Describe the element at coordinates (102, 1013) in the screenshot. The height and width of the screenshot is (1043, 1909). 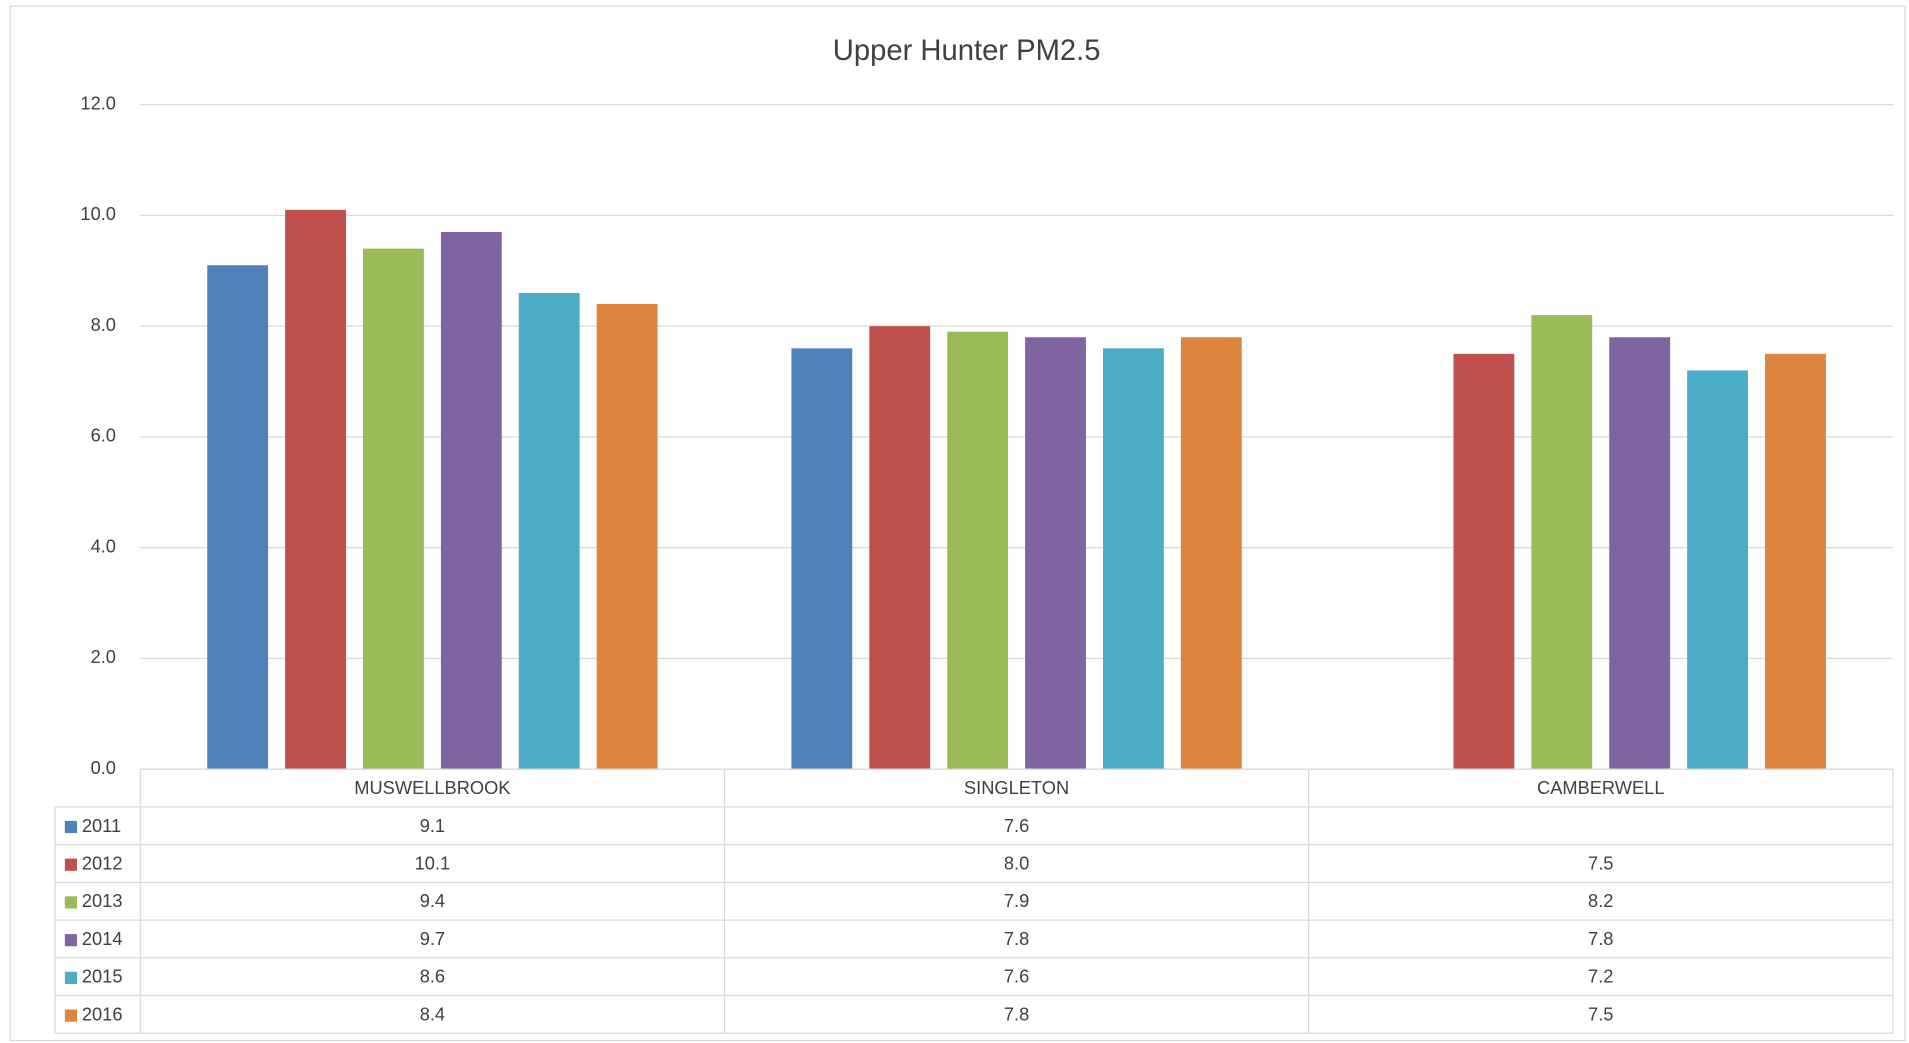
I see `legend-label: 2016` at that location.